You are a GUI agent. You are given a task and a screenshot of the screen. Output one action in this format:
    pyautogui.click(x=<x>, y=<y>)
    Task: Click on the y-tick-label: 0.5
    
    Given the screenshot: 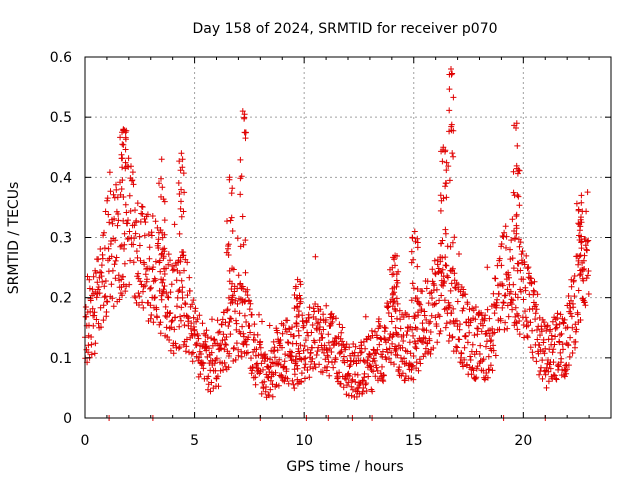 What is the action you would take?
    pyautogui.click(x=61, y=118)
    